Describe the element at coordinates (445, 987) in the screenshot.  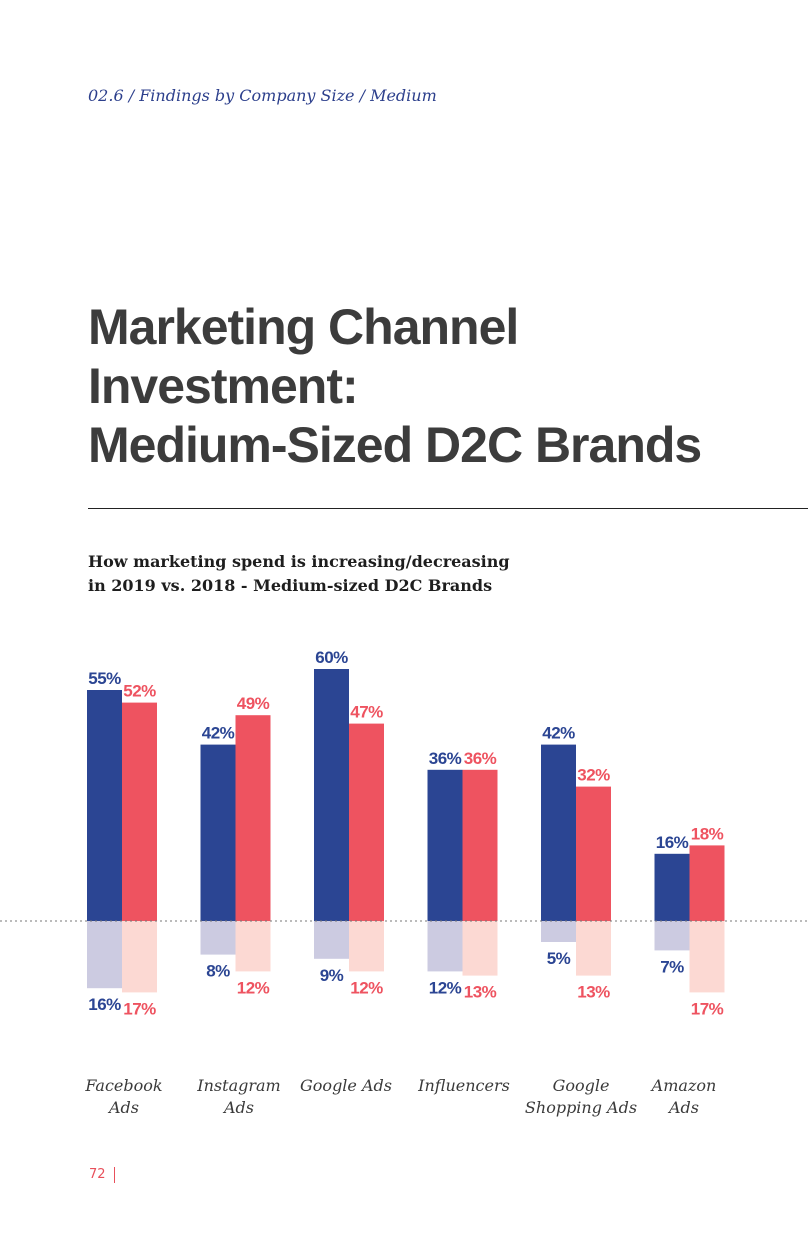
I see `data-label-decrease-blue: 12%` at that location.